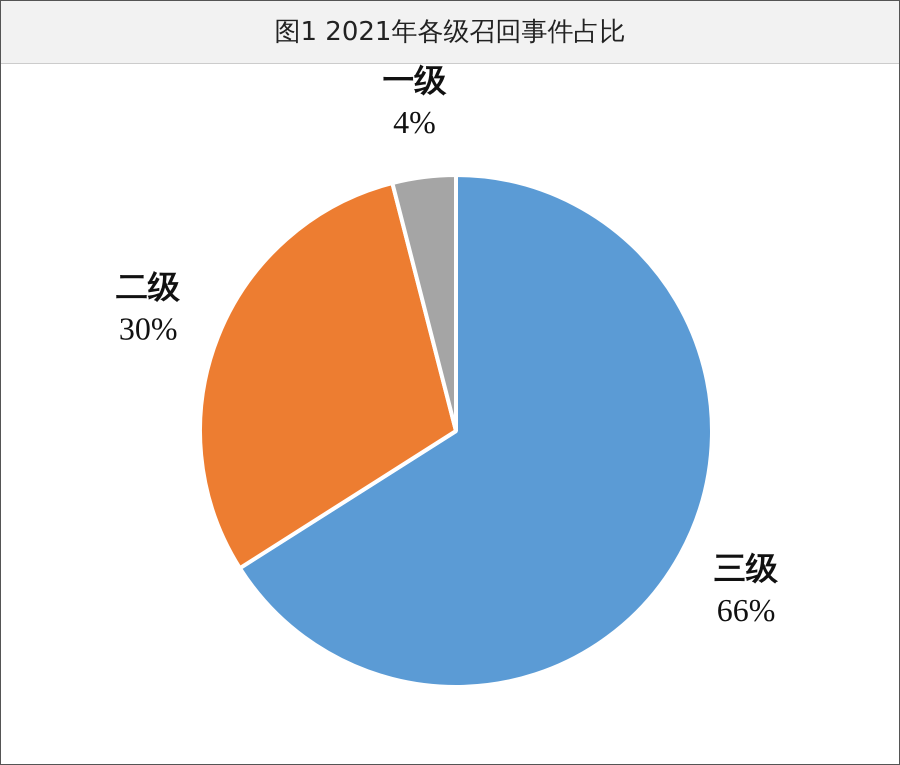  I want to click on data-label: 4%, so click(414, 122).